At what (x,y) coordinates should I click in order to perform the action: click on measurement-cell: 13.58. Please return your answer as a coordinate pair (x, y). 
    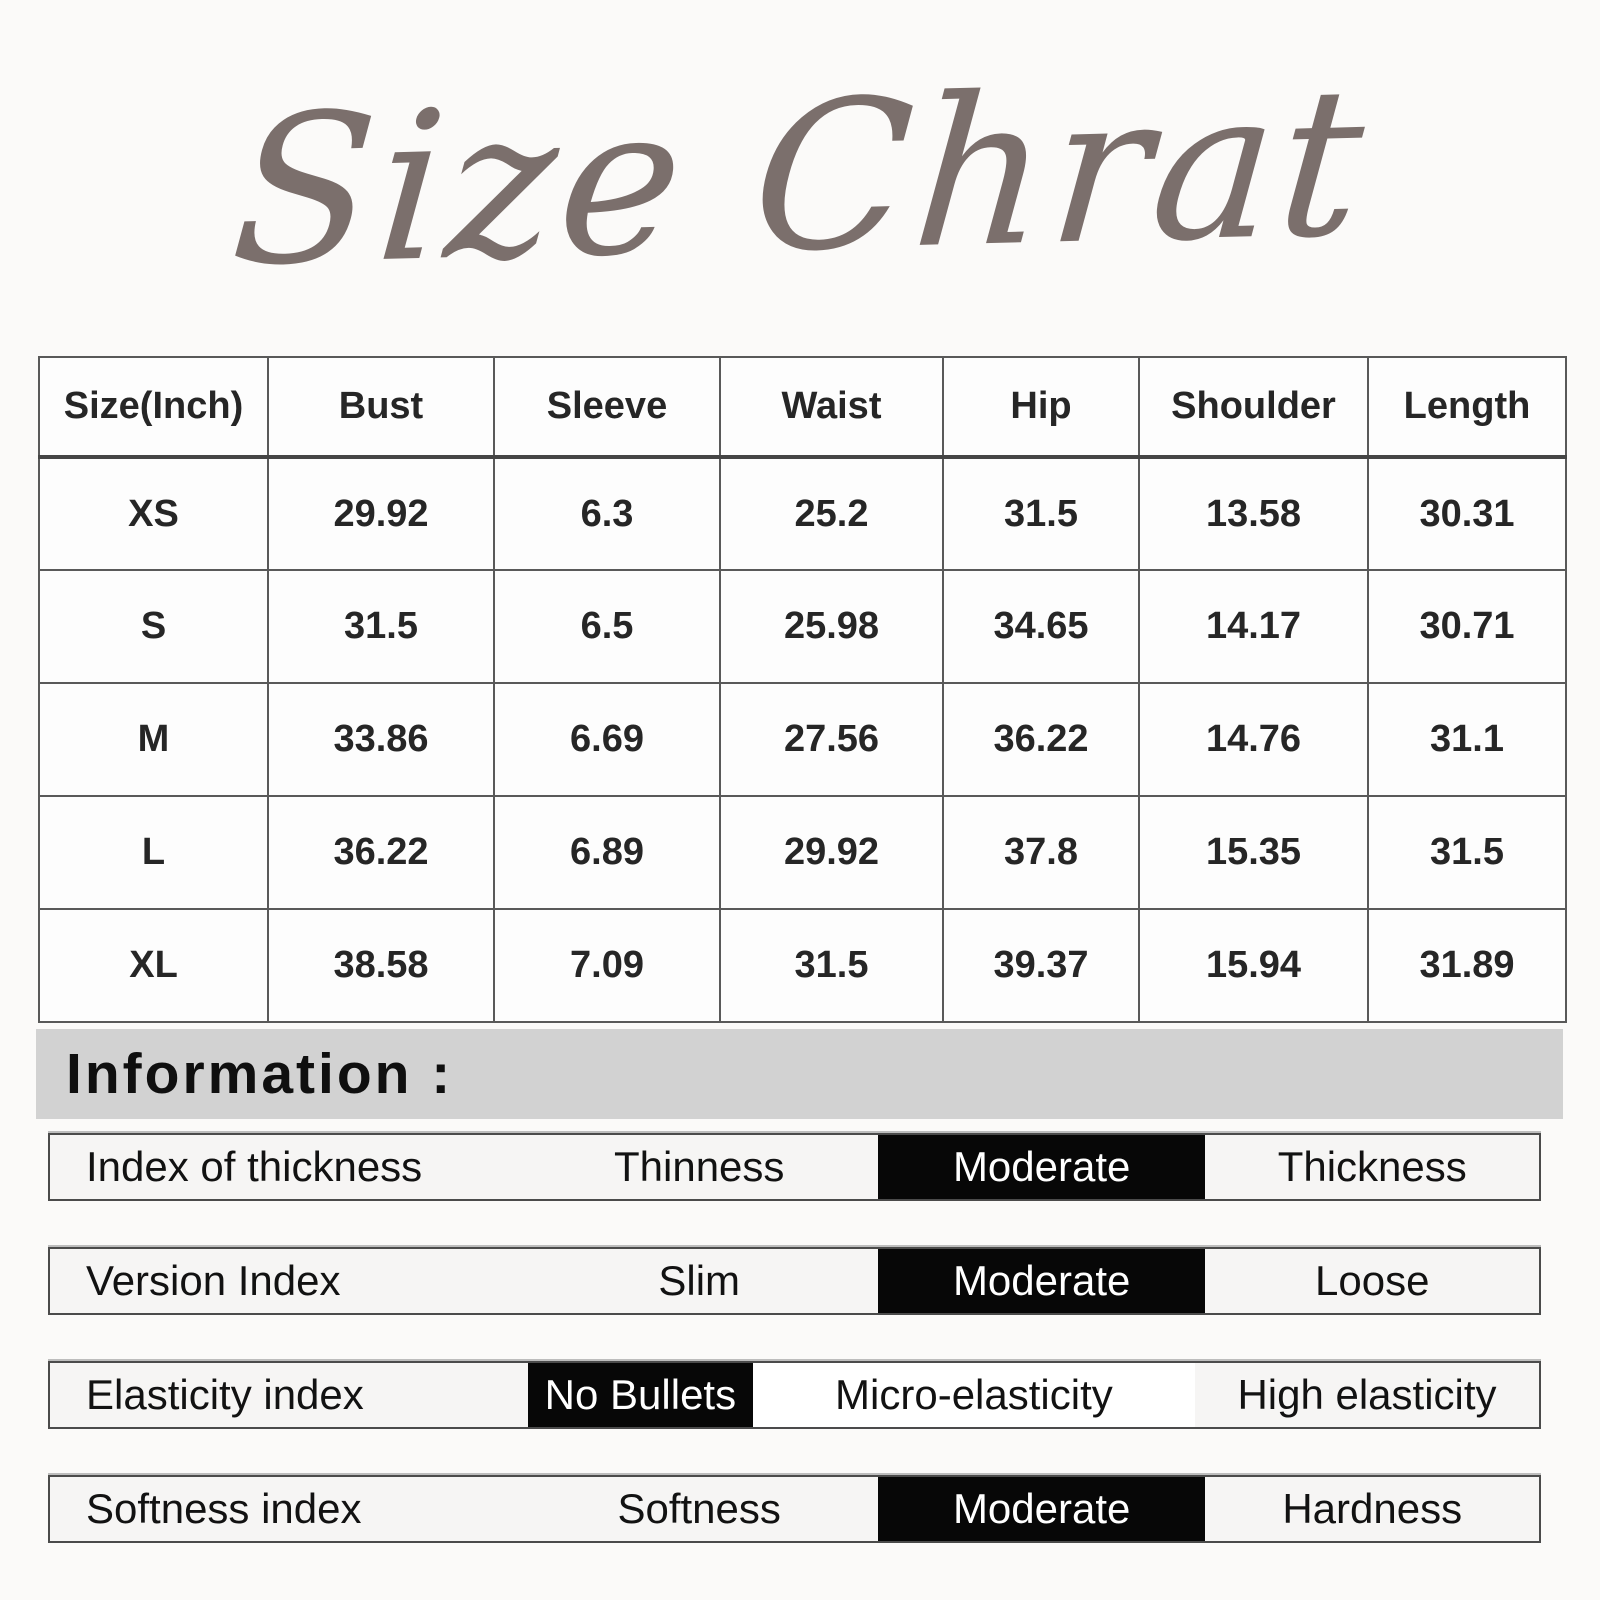
    Looking at the image, I should click on (1253, 513).